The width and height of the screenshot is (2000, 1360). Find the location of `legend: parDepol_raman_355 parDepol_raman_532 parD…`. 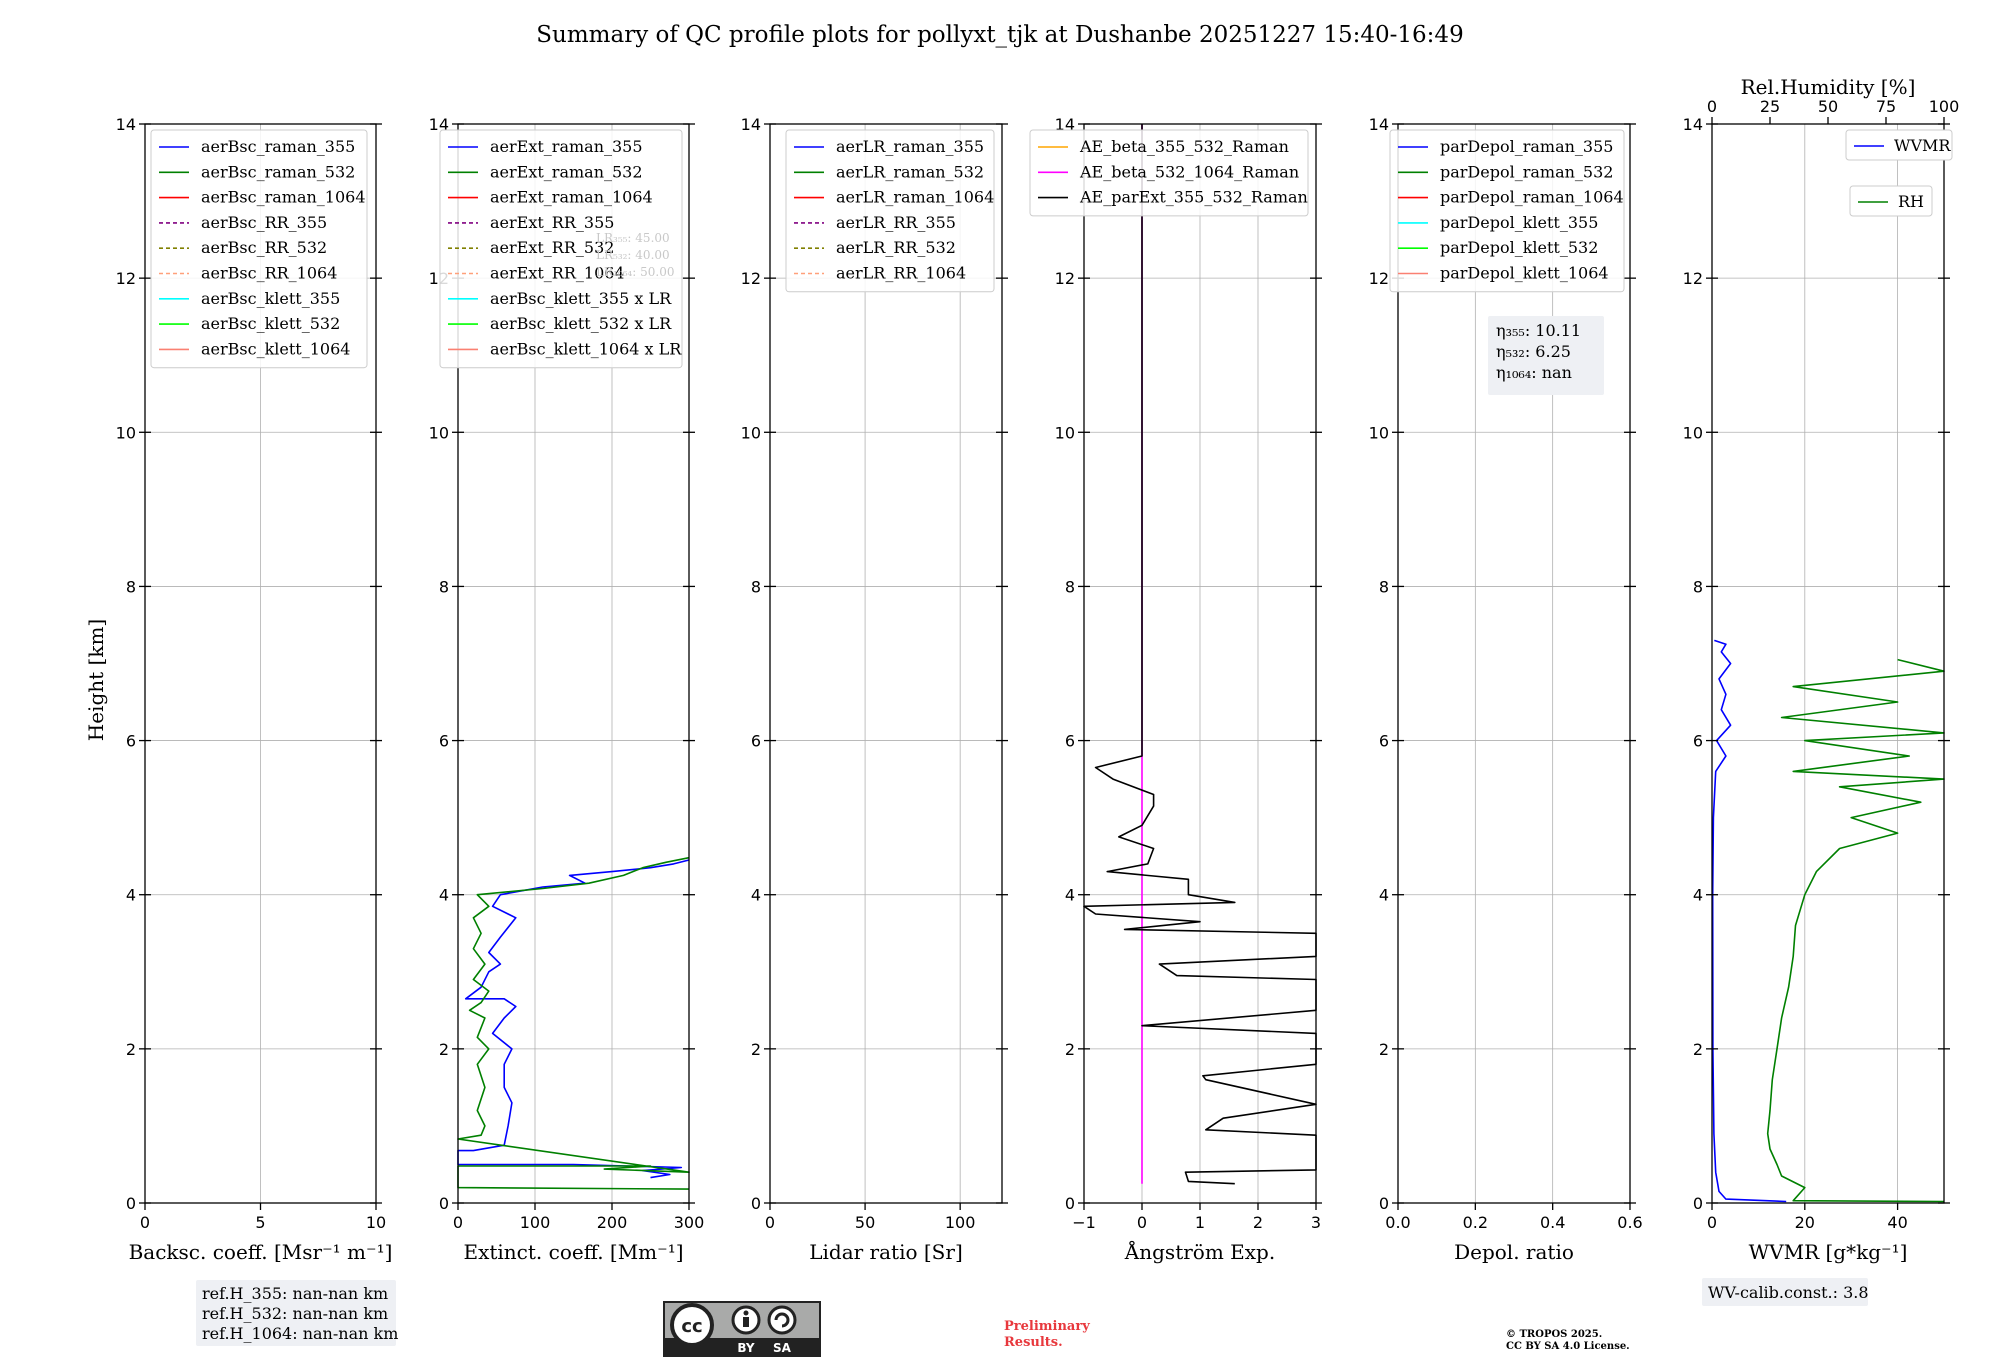

legend: parDepol_raman_355 parDepol_raman_532 parD… is located at coordinates (1507, 211).